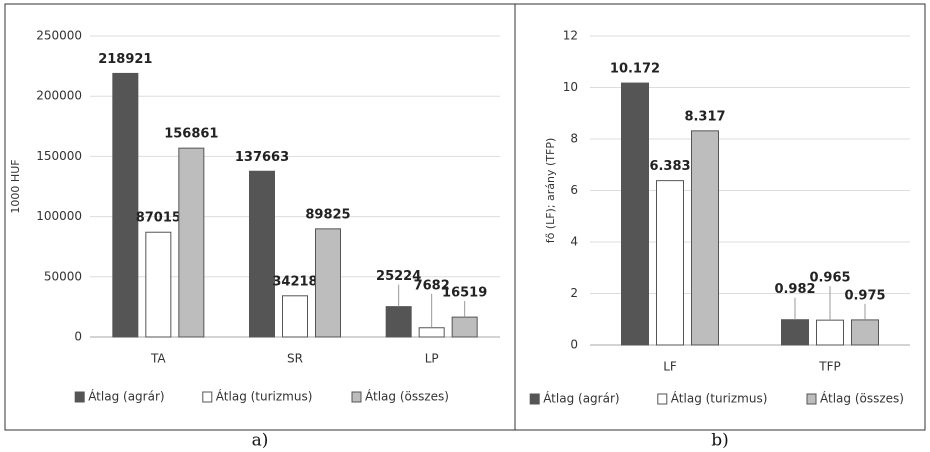 Image resolution: width=930 pixels, height=452 pixels. Describe the element at coordinates (158, 218) in the screenshot. I see `data-label: 87015` at that location.